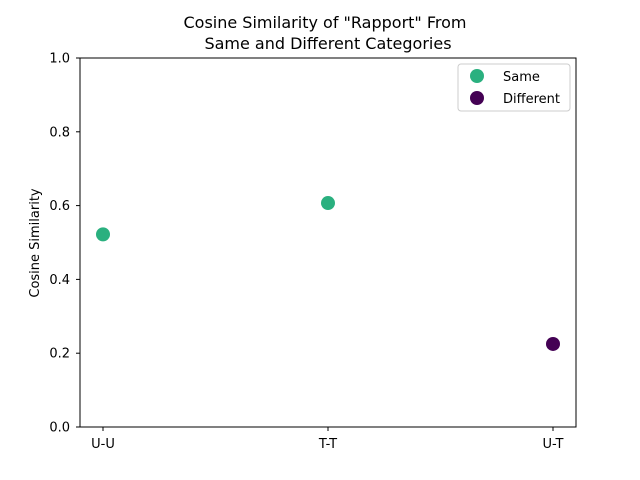 This screenshot has width=640, height=480. What do you see at coordinates (324, 22) in the screenshot?
I see `chart-title-line-1: Cosine Similarity of "Rapport" From` at bounding box center [324, 22].